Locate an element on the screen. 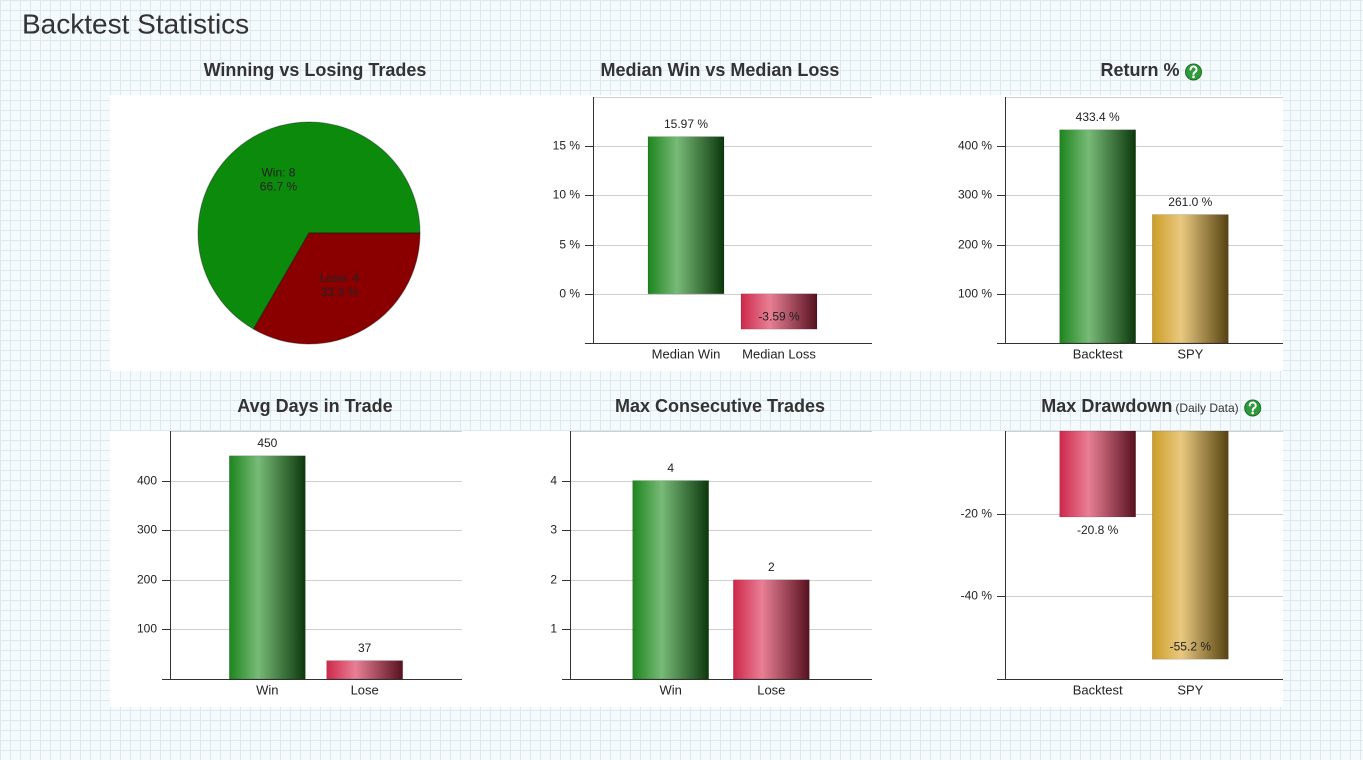 The width and height of the screenshot is (1363, 760). bar-value-label: -20.8 % is located at coordinates (1098, 530).